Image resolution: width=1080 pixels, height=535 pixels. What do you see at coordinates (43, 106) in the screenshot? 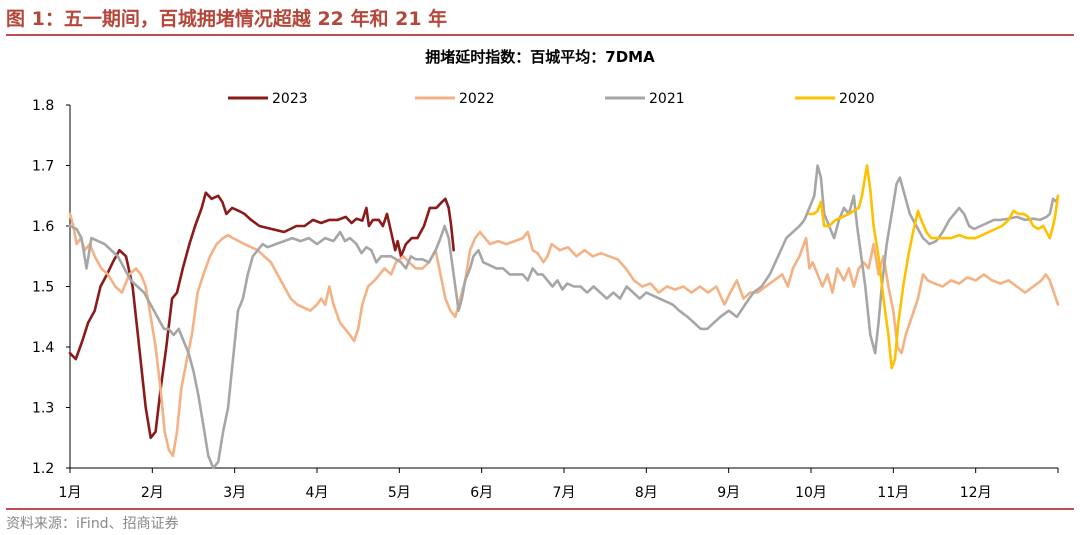
I see `y-tick-label: 1.8` at bounding box center [43, 106].